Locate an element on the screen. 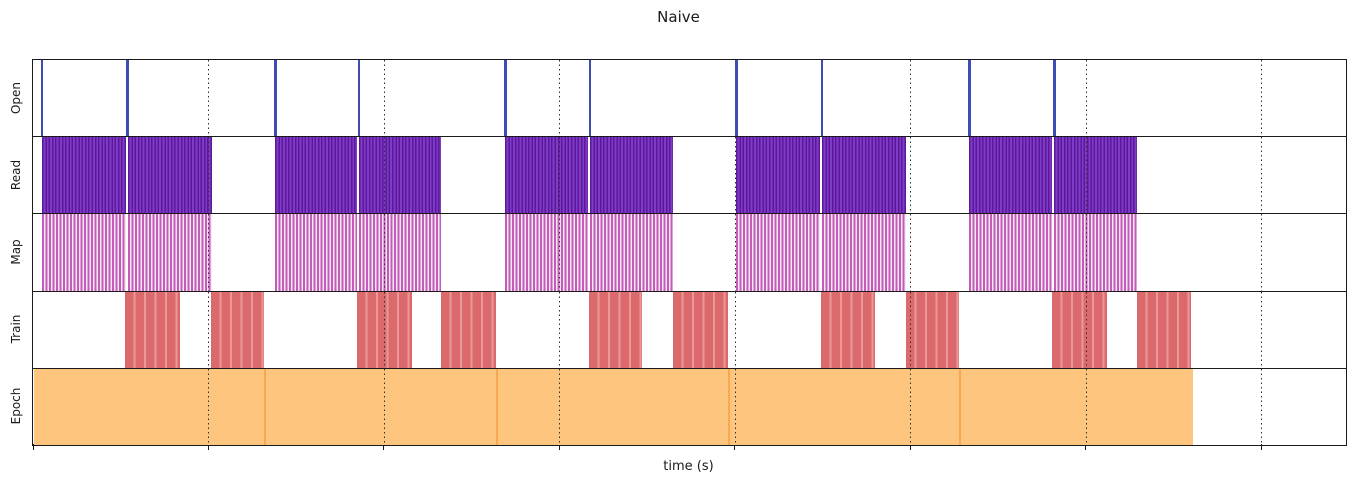 The width and height of the screenshot is (1357, 484). row-label-open: Open is located at coordinates (16, 97).